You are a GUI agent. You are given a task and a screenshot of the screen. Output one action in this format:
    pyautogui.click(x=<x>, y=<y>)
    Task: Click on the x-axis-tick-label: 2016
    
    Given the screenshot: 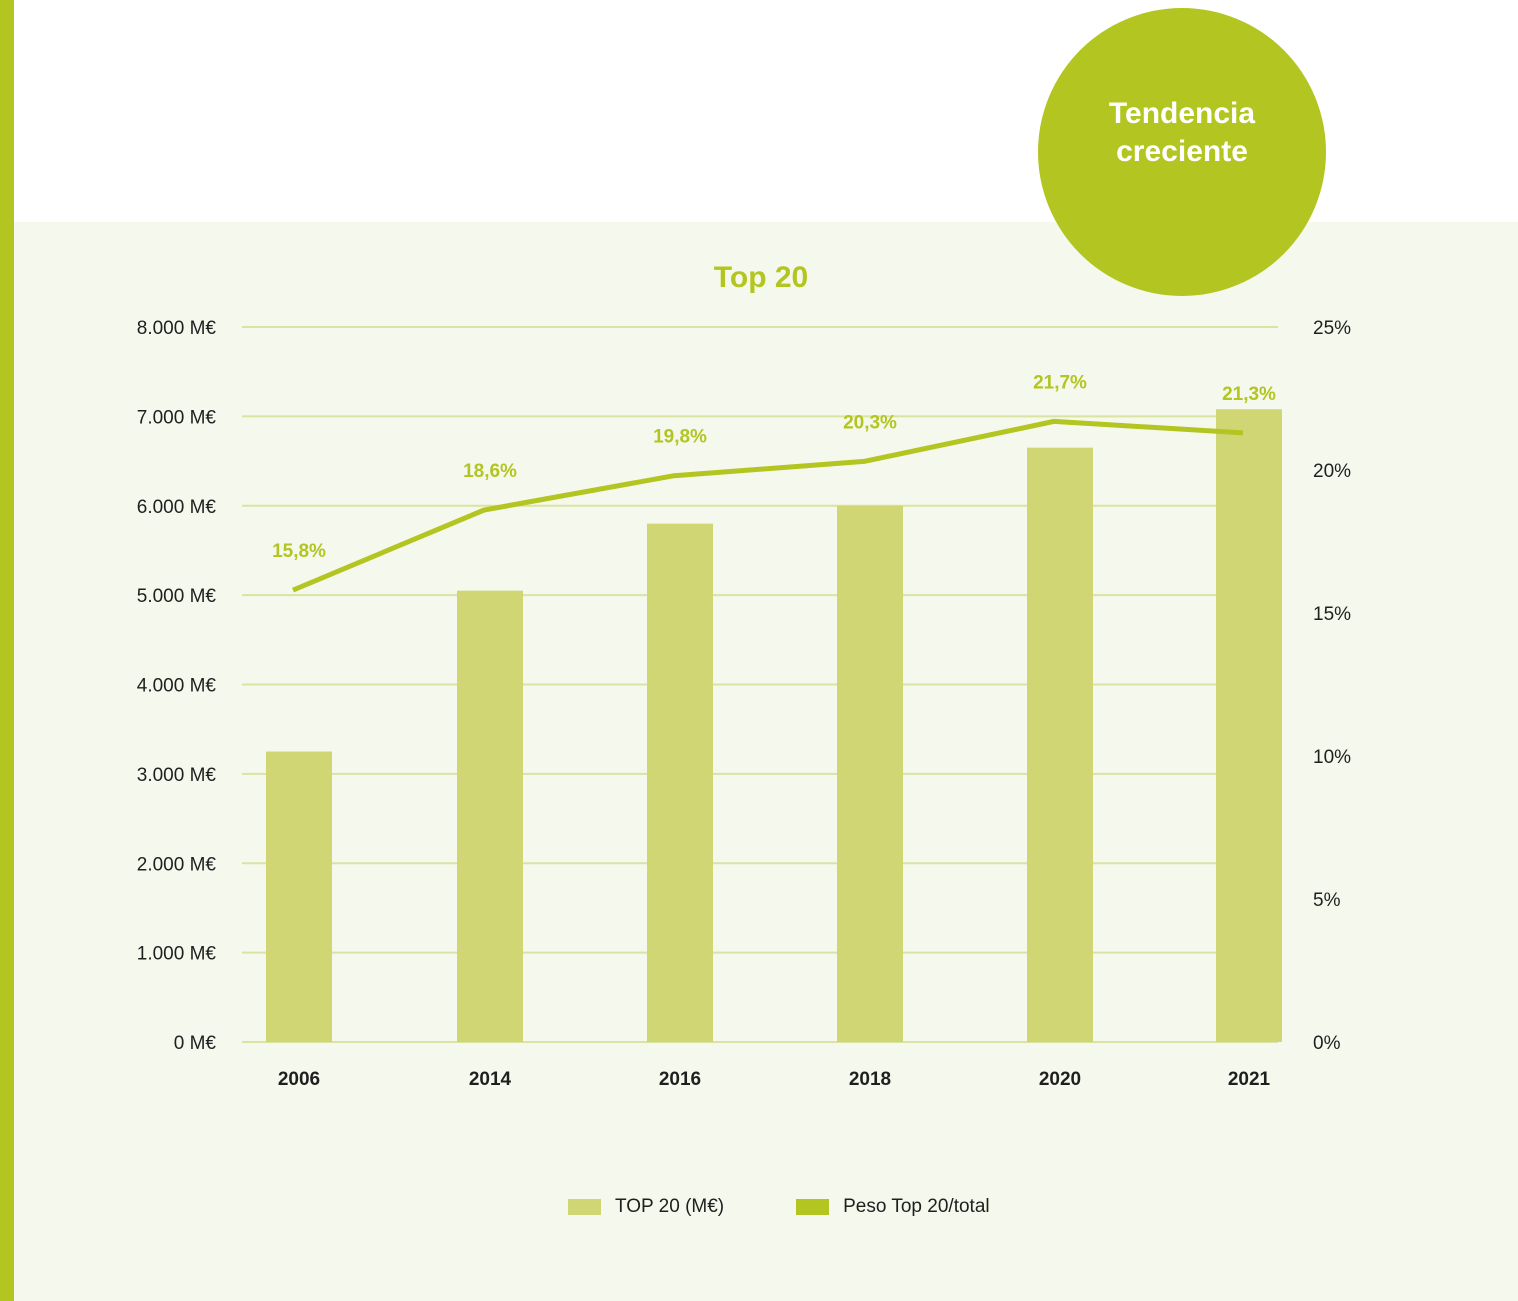 What is the action you would take?
    pyautogui.click(x=680, y=1079)
    